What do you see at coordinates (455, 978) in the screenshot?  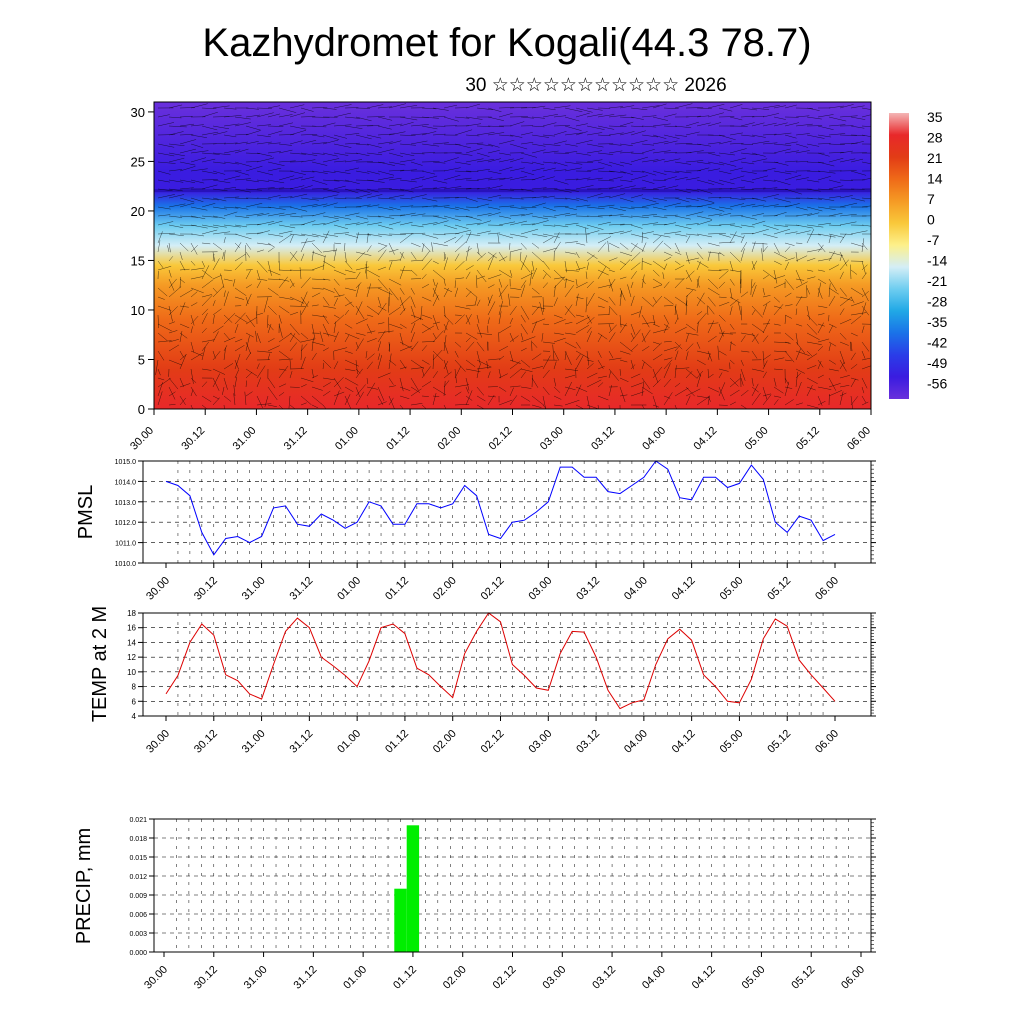 I see `x-tick-label: 02.00` at bounding box center [455, 978].